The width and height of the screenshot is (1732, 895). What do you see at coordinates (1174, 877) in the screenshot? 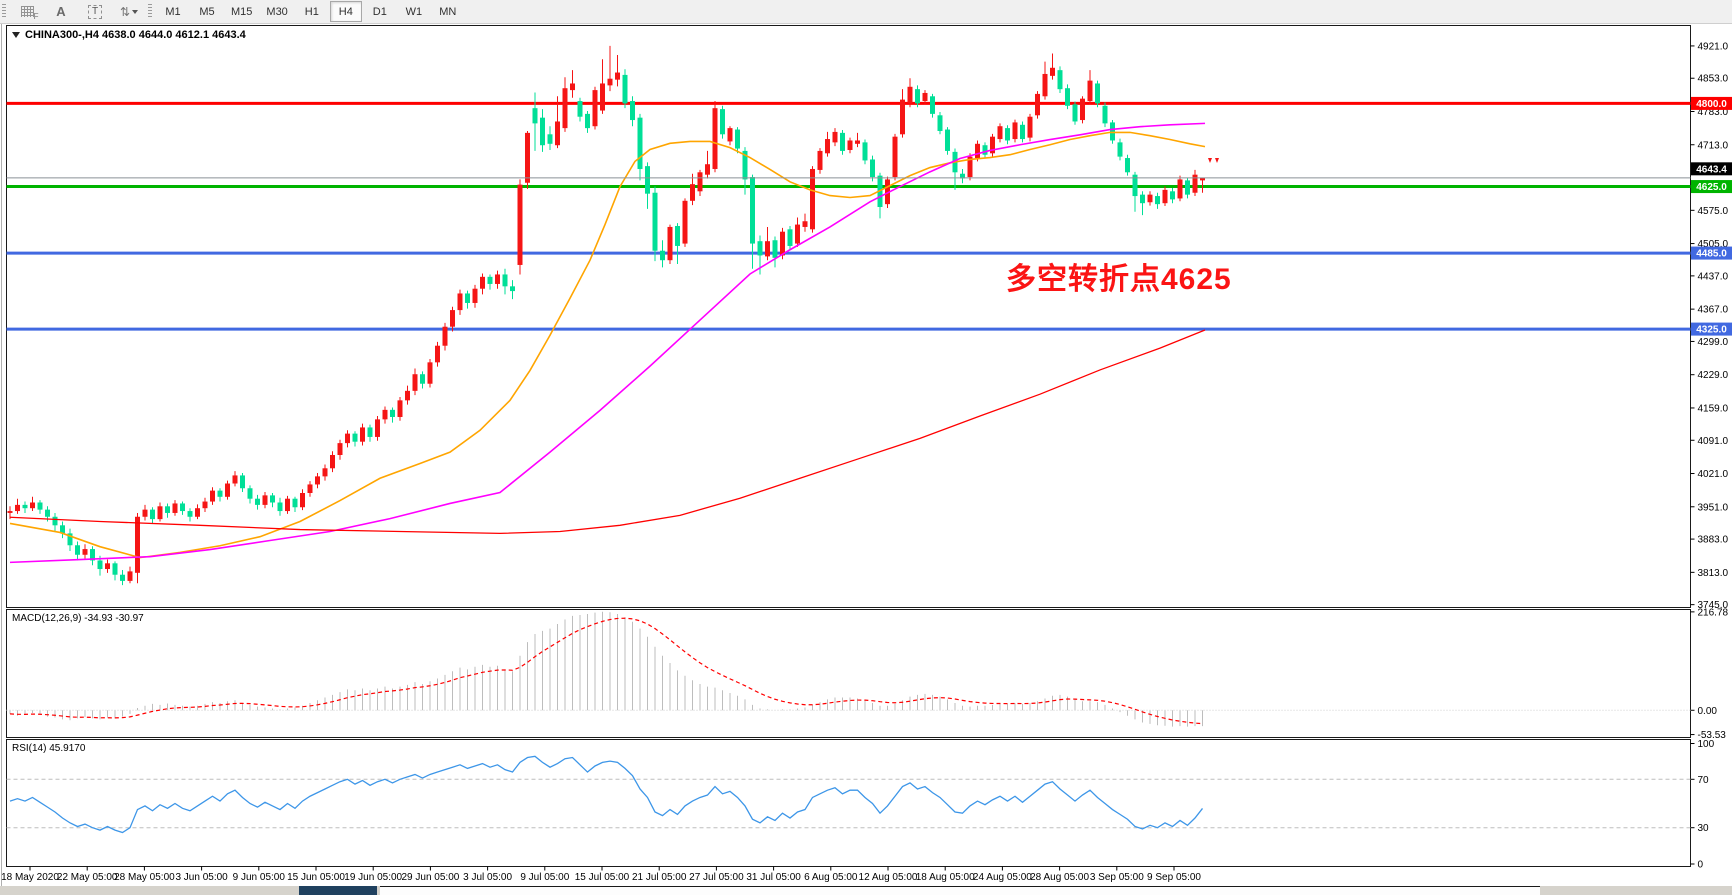
I see `svg-text: 9 Sep 05:00` at bounding box center [1174, 877].